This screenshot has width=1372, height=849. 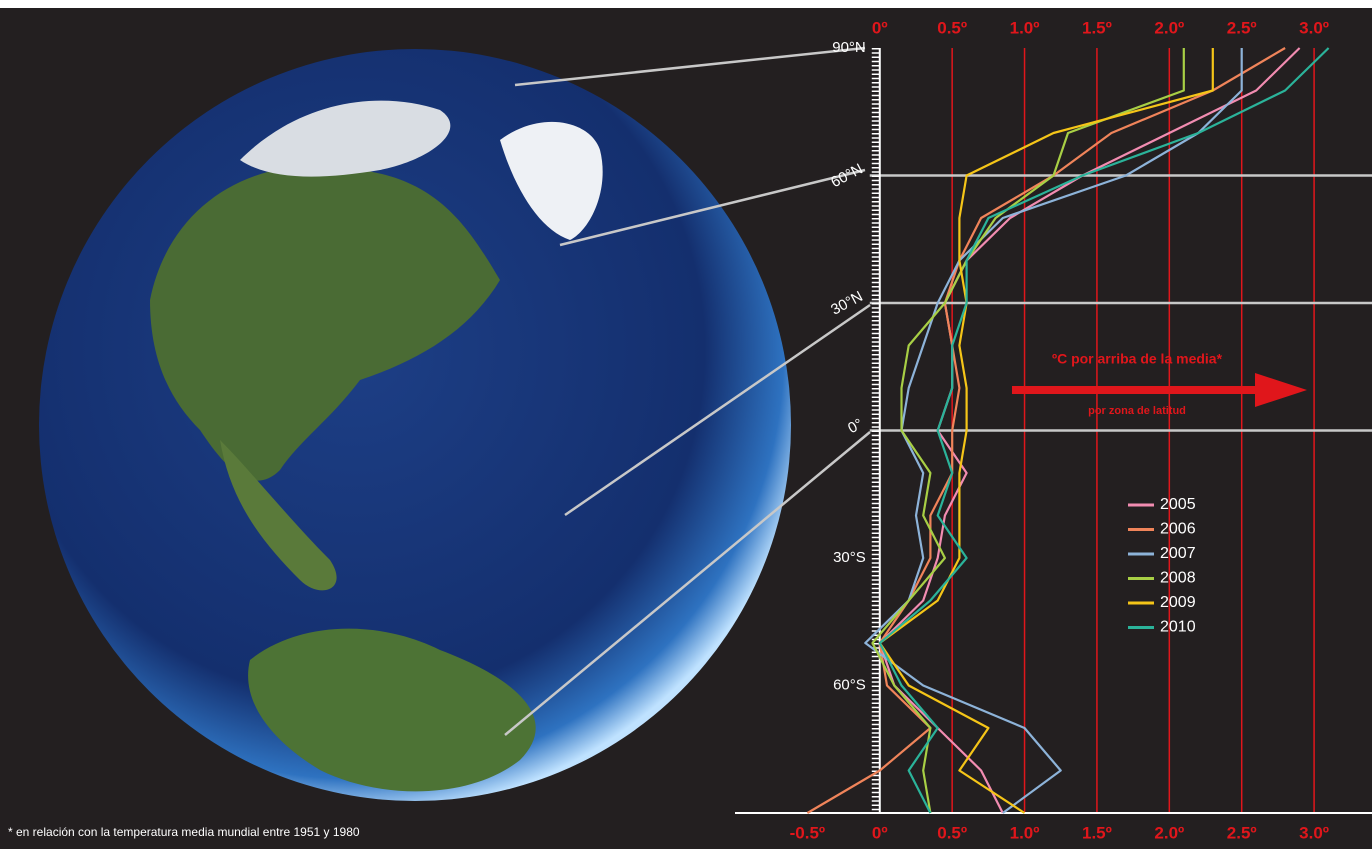 What do you see at coordinates (880, 27) in the screenshot?
I see `x-top-tick-label: 0º` at bounding box center [880, 27].